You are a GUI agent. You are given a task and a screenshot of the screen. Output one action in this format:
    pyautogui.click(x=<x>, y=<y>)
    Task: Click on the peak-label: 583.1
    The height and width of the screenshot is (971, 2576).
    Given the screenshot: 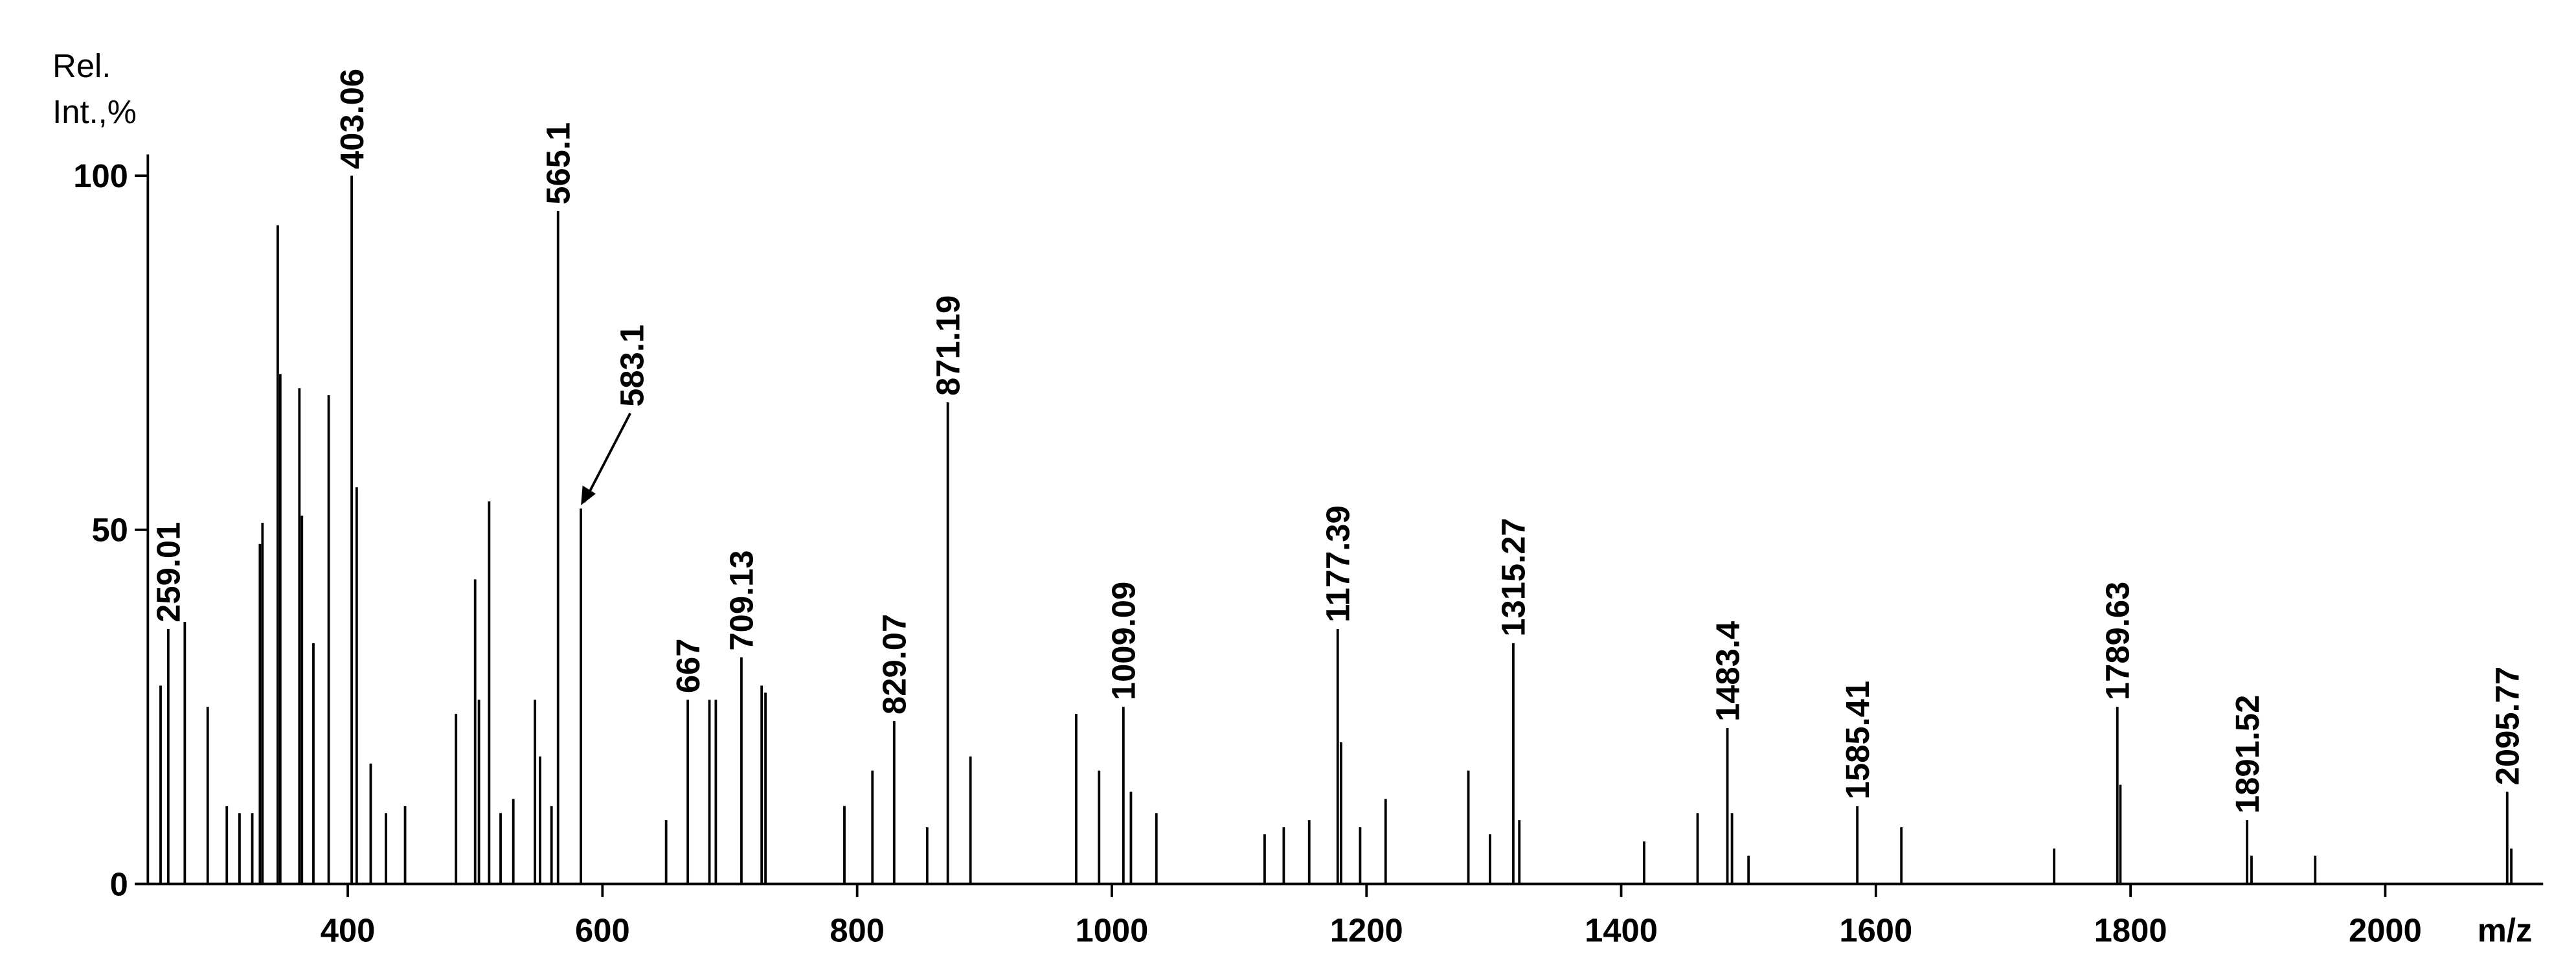 What is the action you would take?
    pyautogui.click(x=632, y=366)
    